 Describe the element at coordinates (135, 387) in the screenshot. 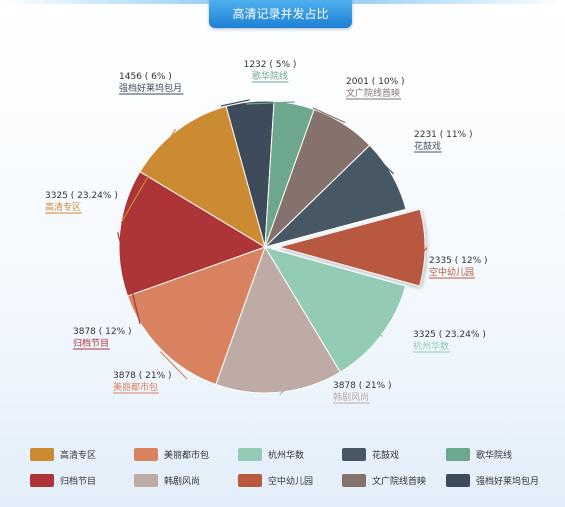

I see `data-label-name: 美丽都市包` at that location.